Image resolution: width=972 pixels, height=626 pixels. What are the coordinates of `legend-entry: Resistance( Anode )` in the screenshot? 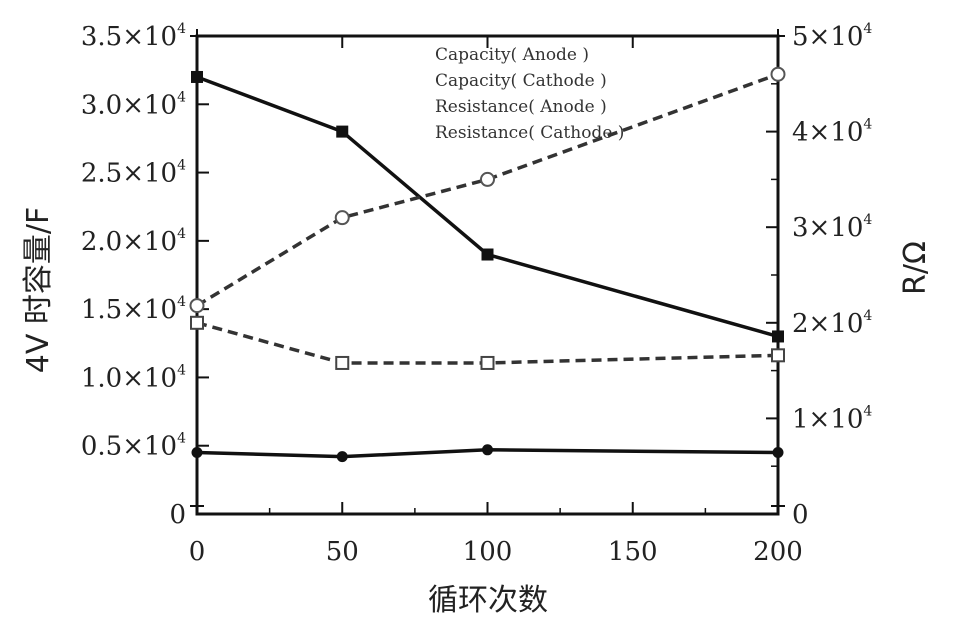 It's located at (521, 107).